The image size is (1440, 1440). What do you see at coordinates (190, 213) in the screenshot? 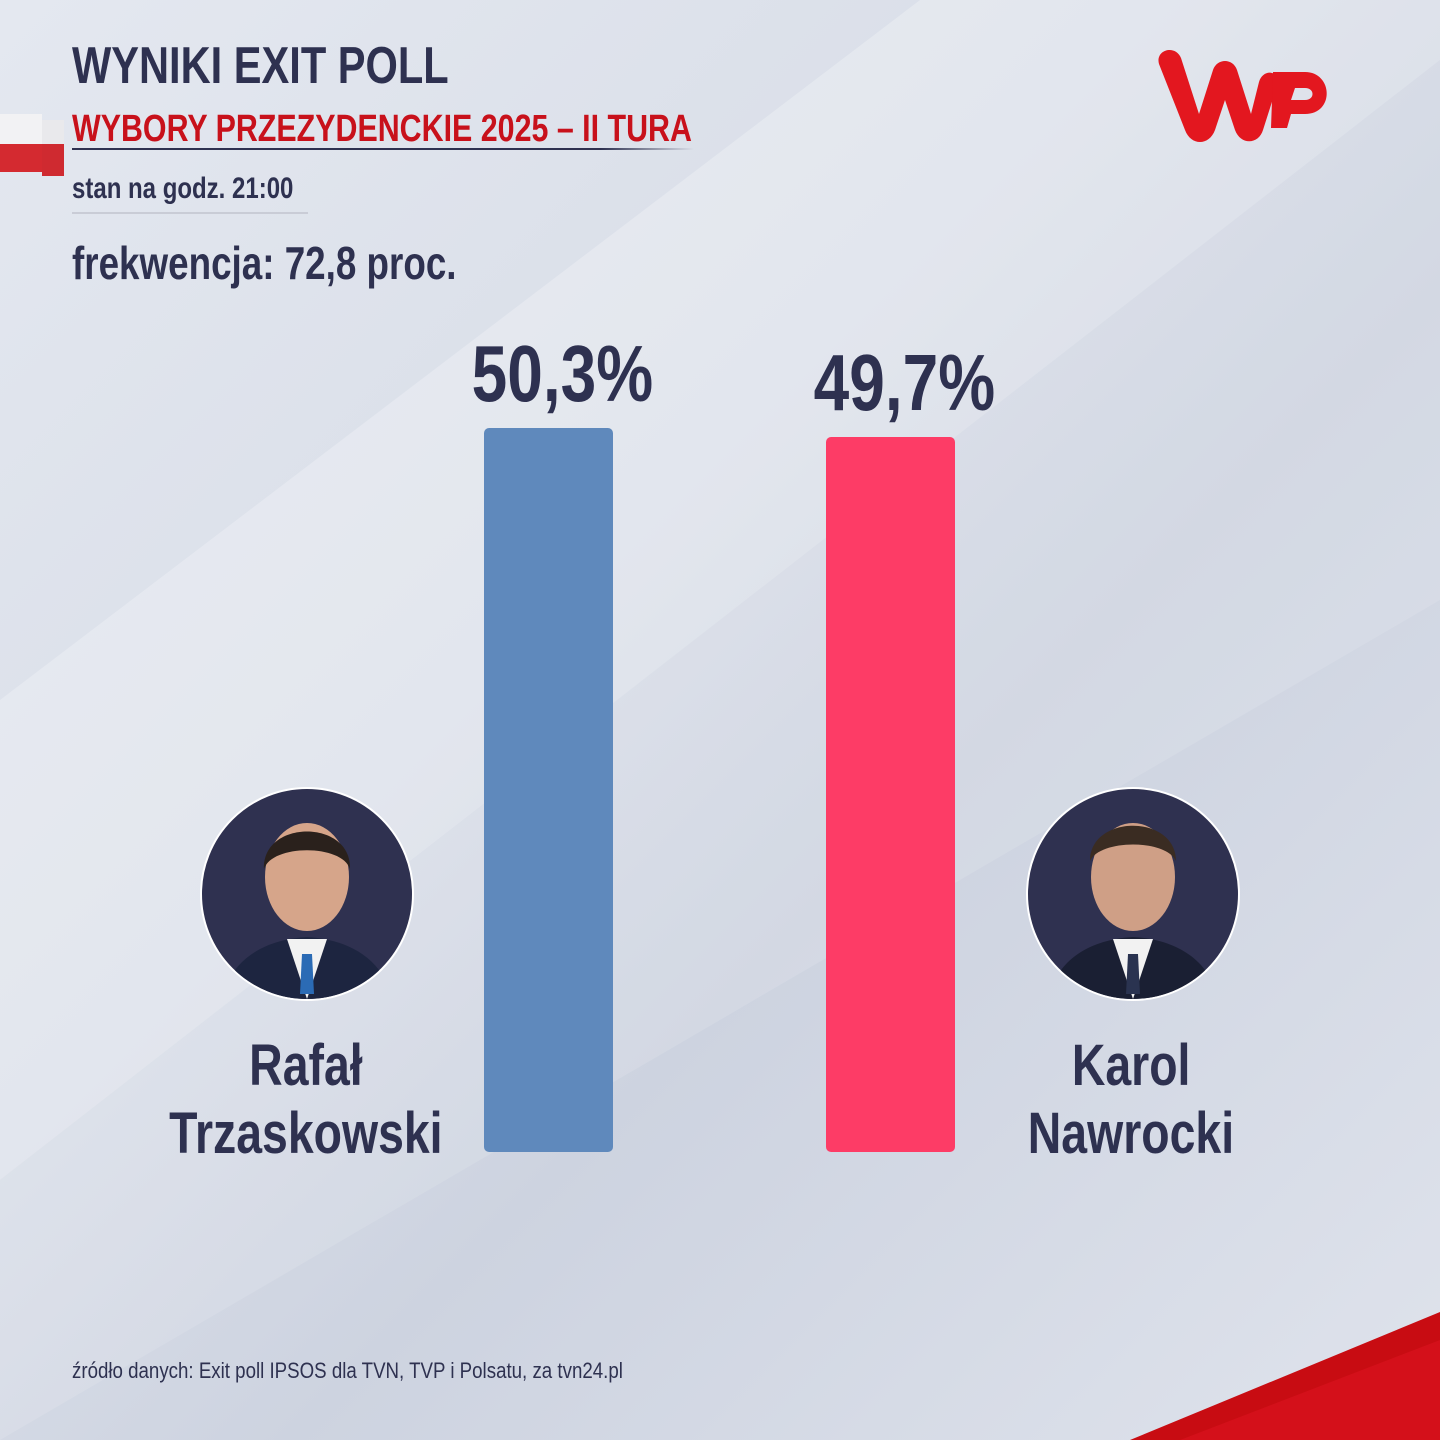
I see `timestamp-underline` at bounding box center [190, 213].